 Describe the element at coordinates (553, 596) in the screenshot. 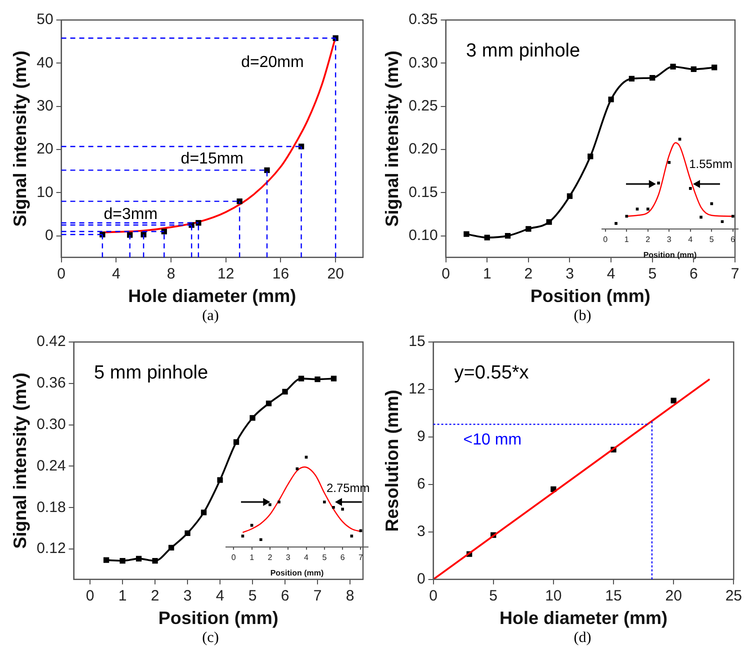

I see `x-tick-label: 10` at that location.